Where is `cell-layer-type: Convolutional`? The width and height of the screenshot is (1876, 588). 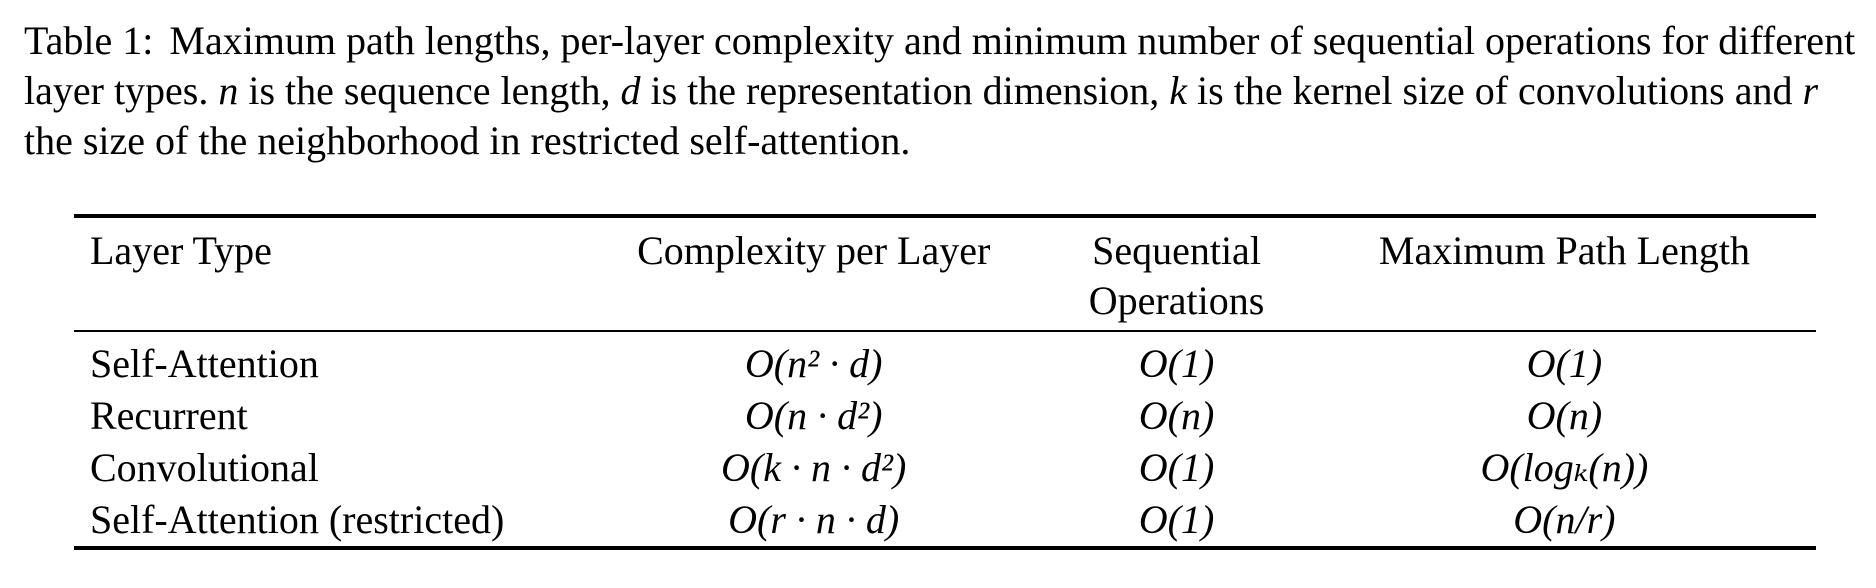
cell-layer-type: Convolutional is located at coordinates (204, 467).